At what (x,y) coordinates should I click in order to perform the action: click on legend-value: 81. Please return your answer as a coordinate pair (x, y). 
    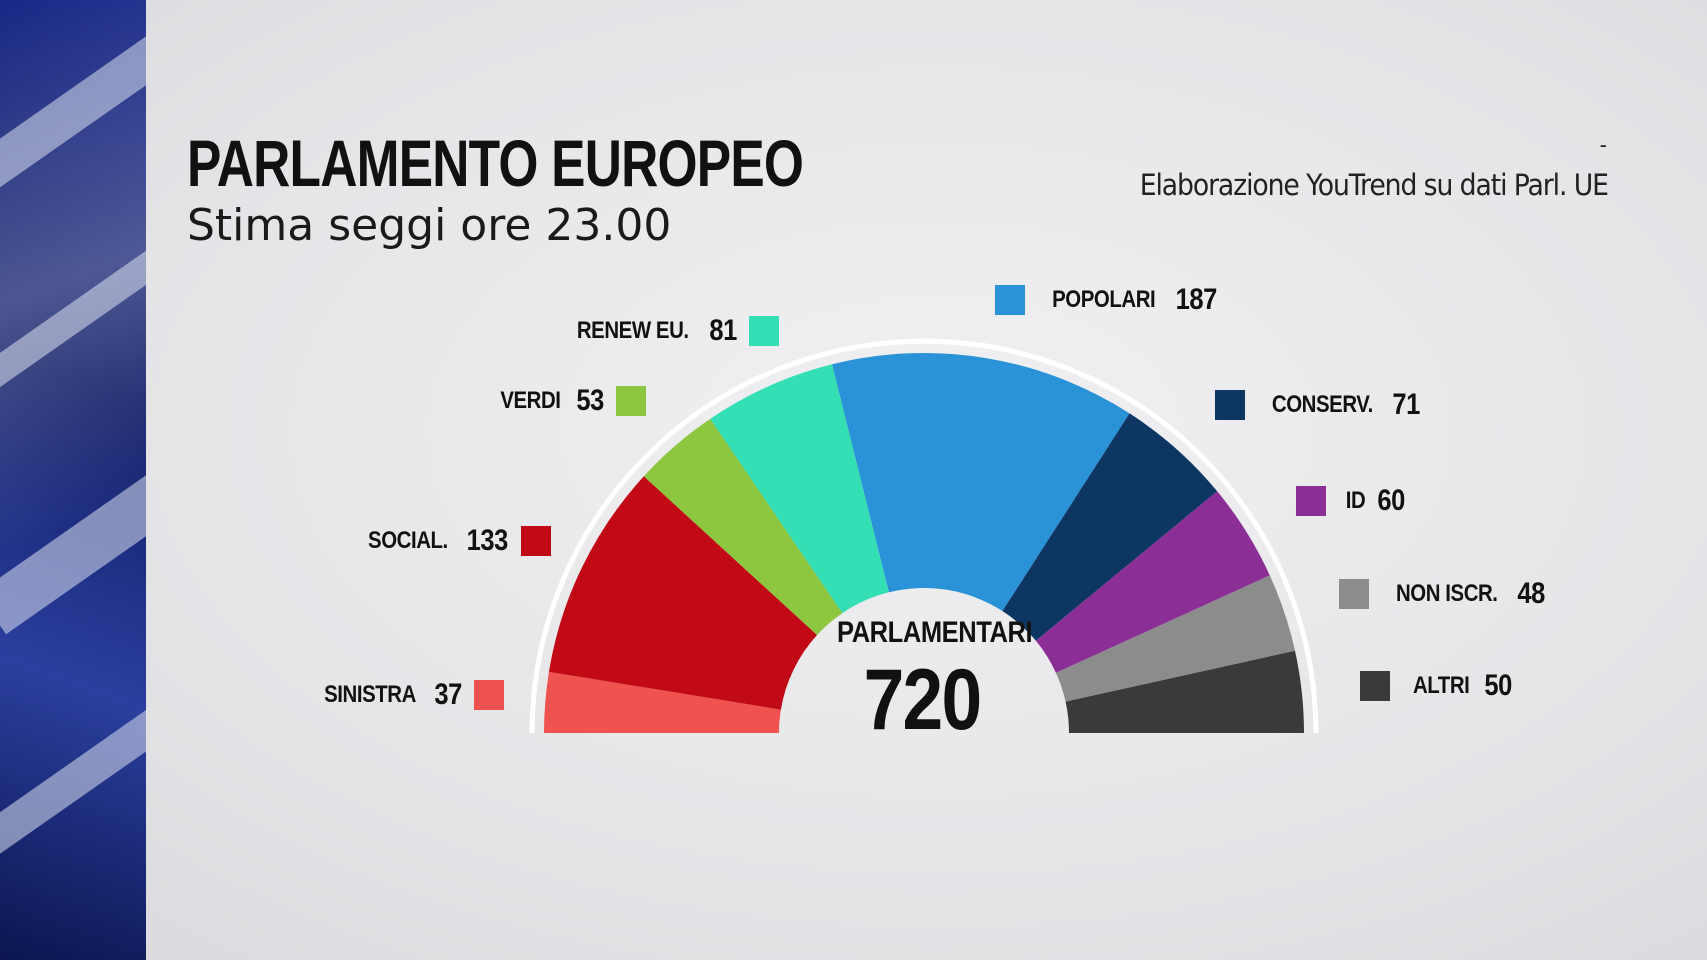
    Looking at the image, I should click on (722, 330).